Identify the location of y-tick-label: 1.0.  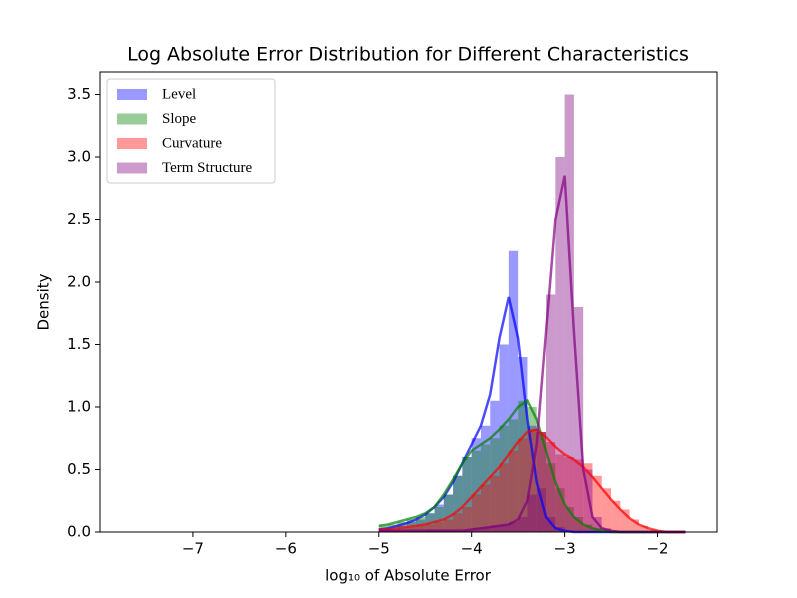
(79, 407).